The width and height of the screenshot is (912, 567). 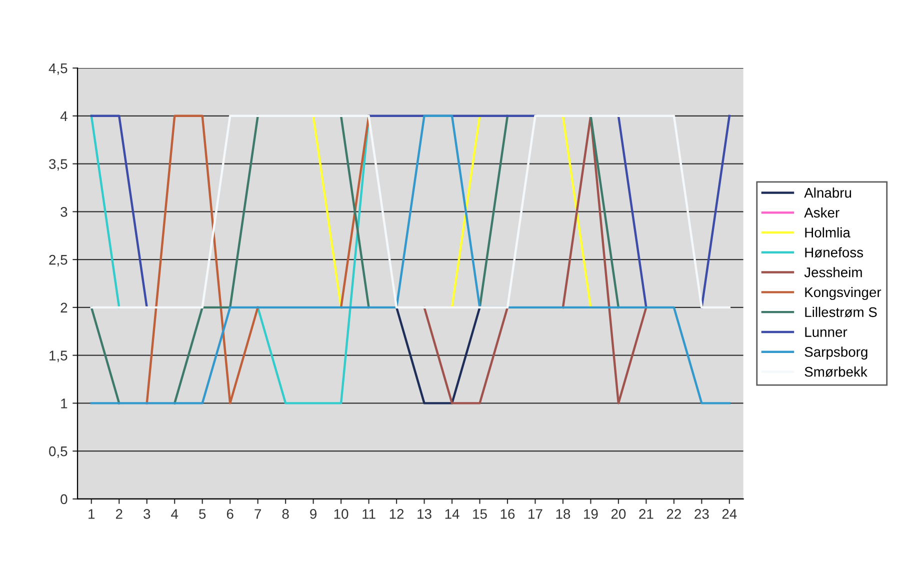 I want to click on legend-label: Lunner, so click(x=826, y=332).